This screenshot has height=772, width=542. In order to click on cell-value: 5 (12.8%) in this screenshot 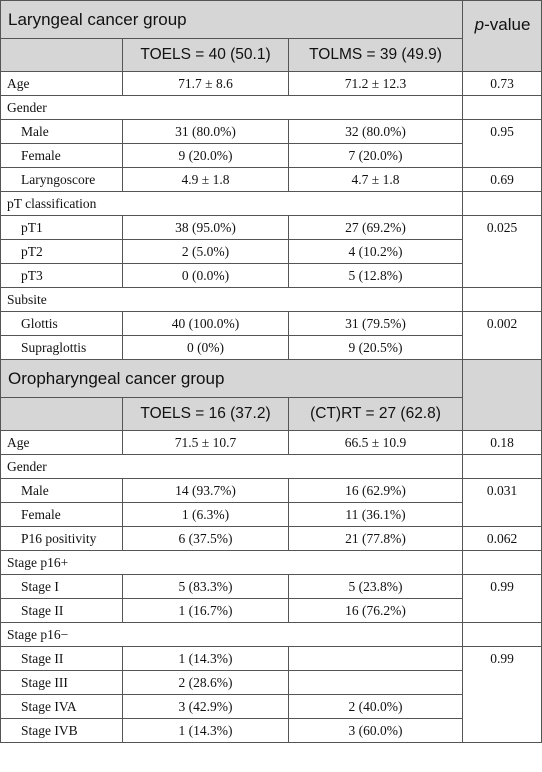, I will do `click(375, 275)`.